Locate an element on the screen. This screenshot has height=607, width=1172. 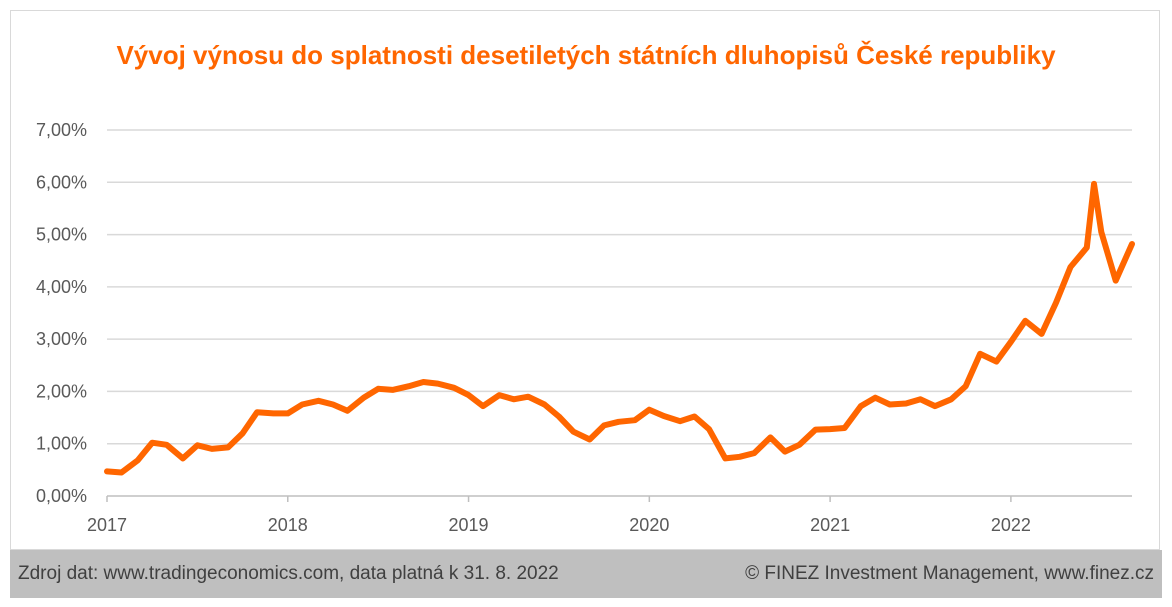
y-tick-label: 7,00% is located at coordinates (61, 130).